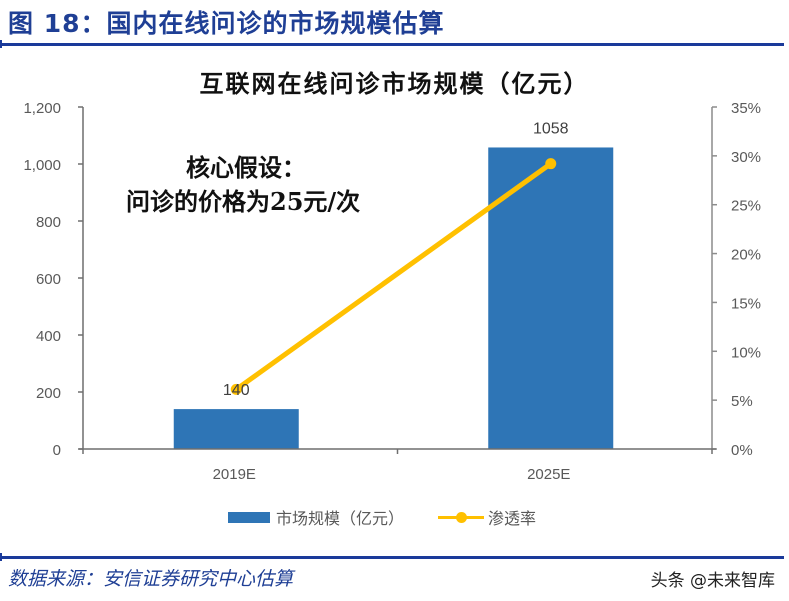  I want to click on legend-item-market-size: 市场规模（亿元）, so click(316, 517).